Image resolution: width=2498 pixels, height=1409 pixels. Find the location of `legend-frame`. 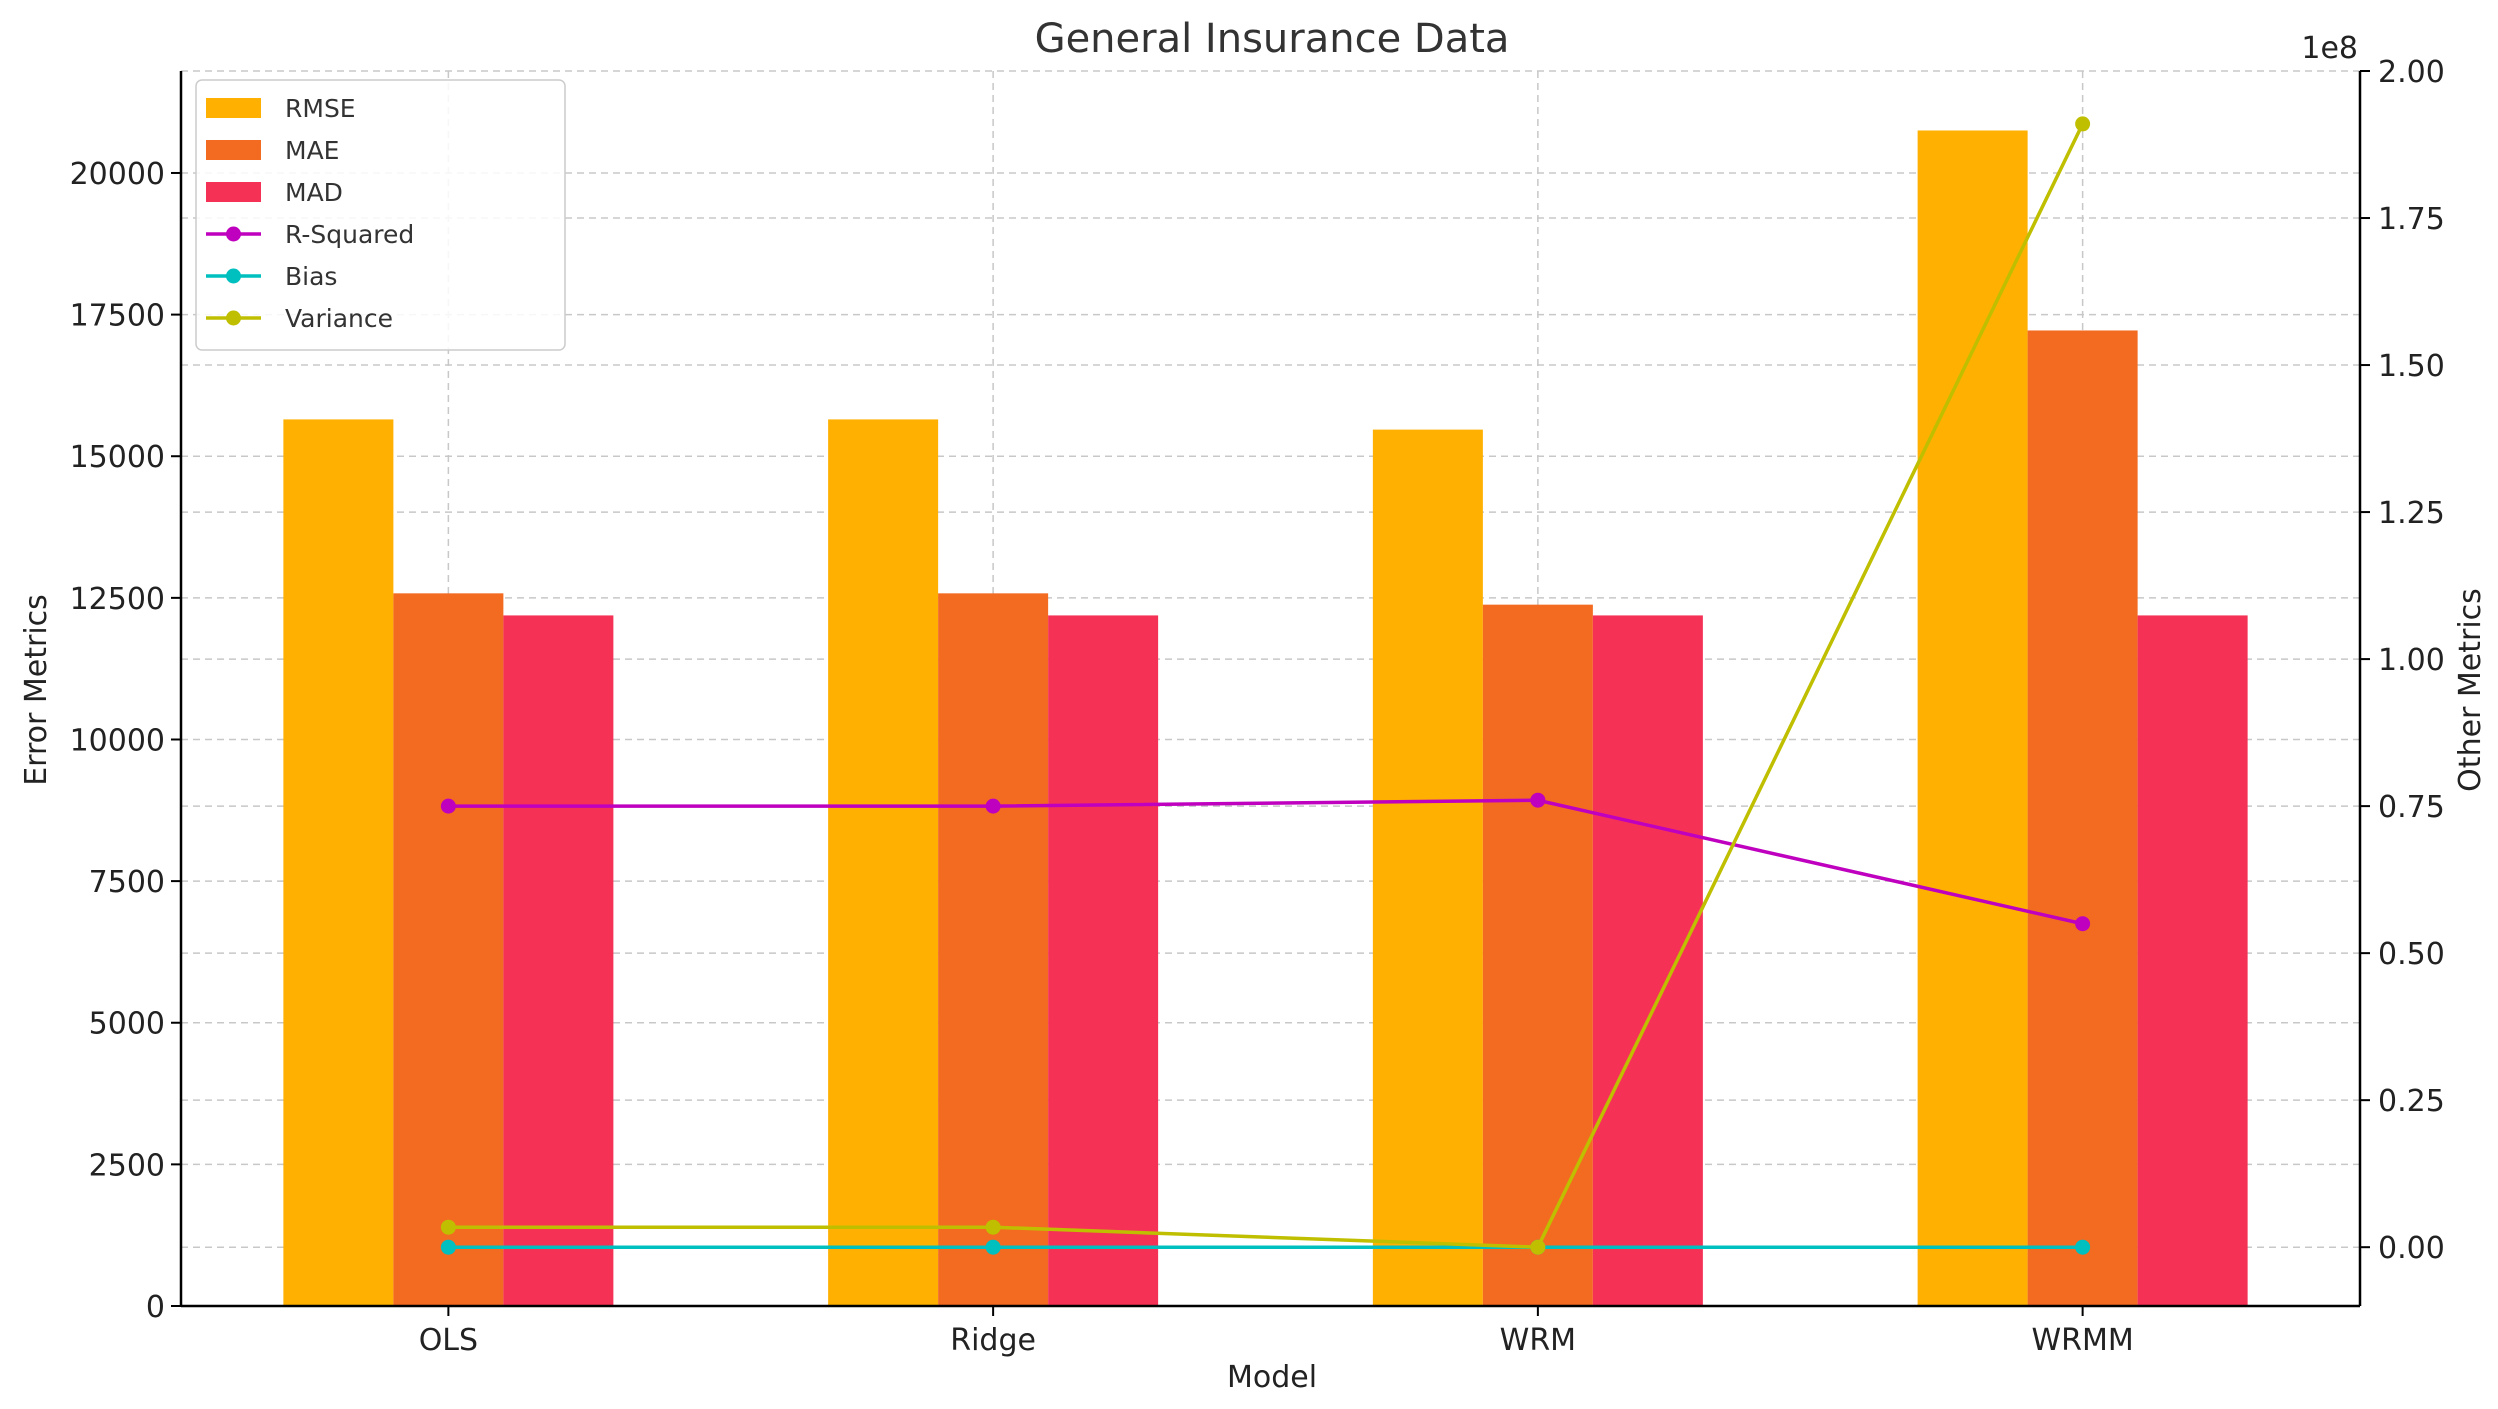

legend-frame is located at coordinates (380, 215).